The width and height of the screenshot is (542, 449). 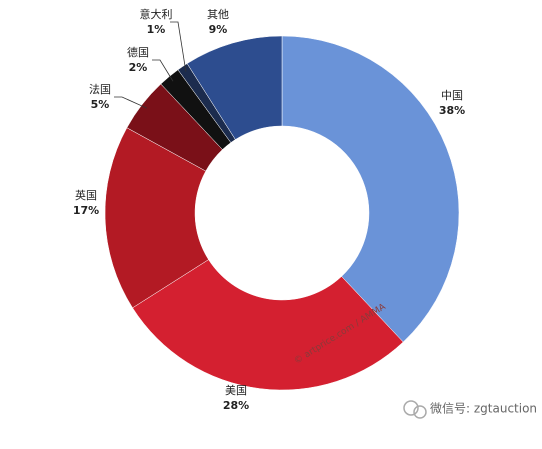 I want to click on slice-label: 美国, so click(x=236, y=390).